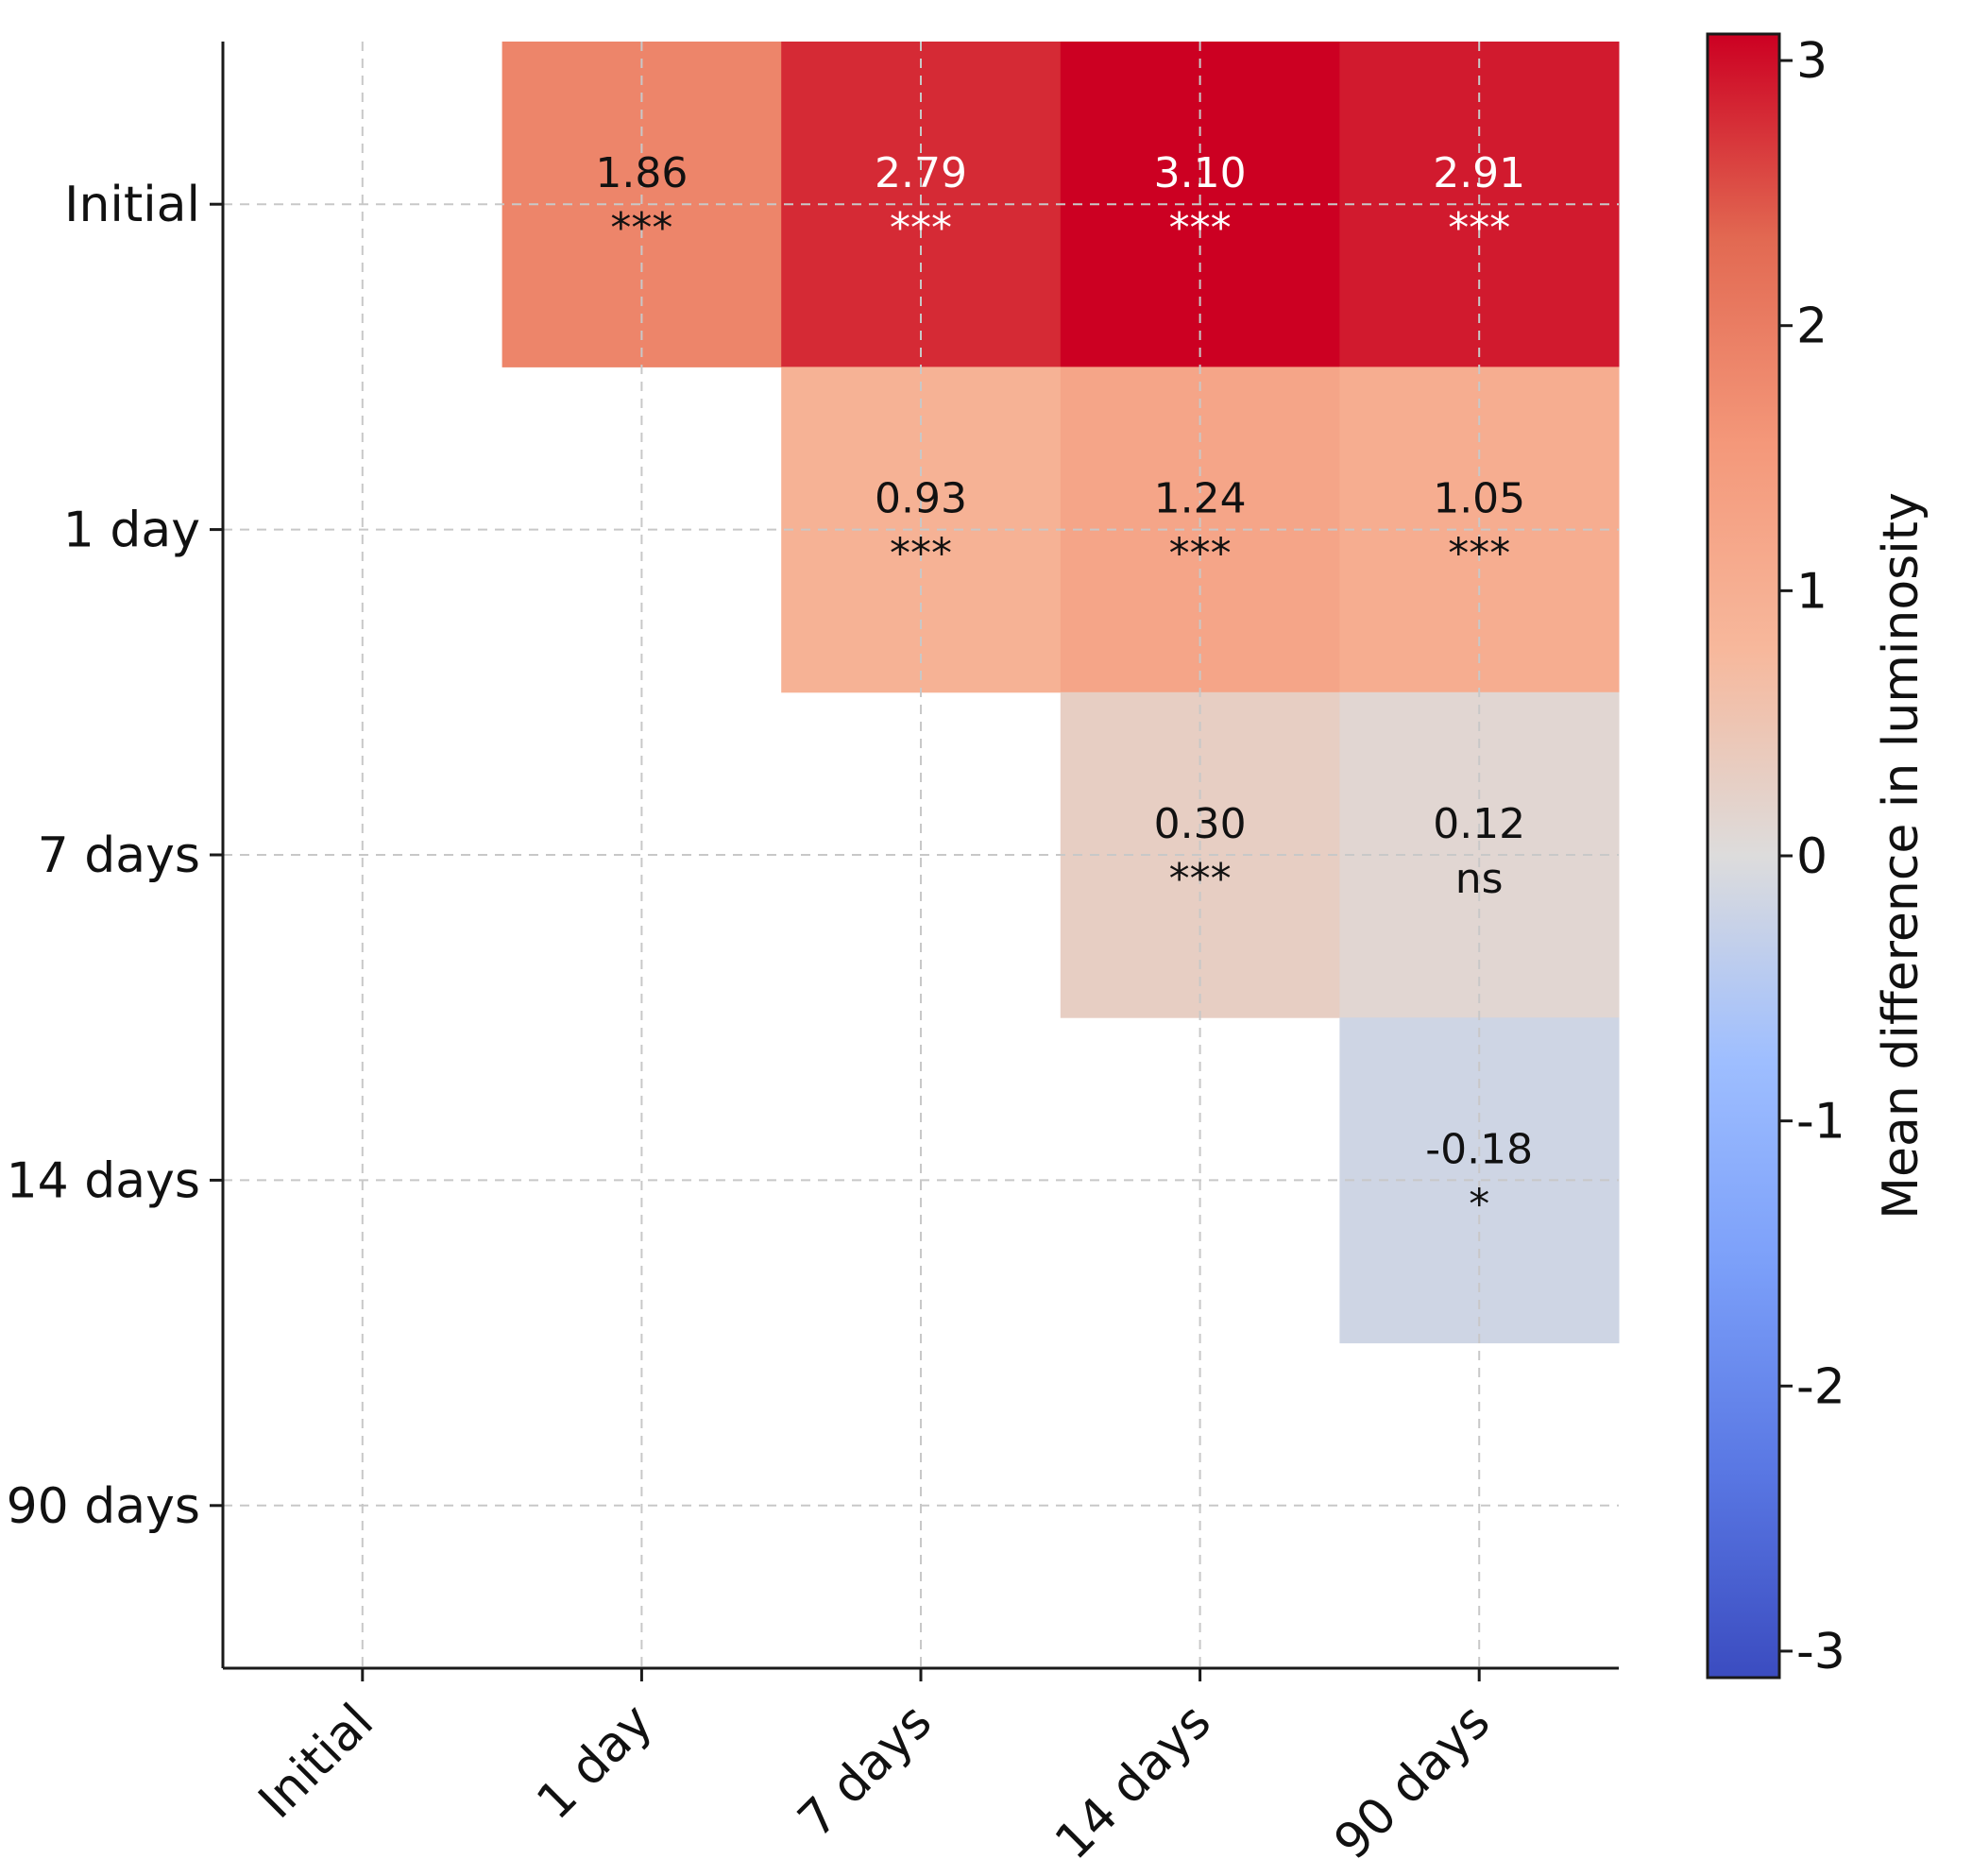  What do you see at coordinates (641, 173) in the screenshot?
I see `cell-value-label: 1.86` at bounding box center [641, 173].